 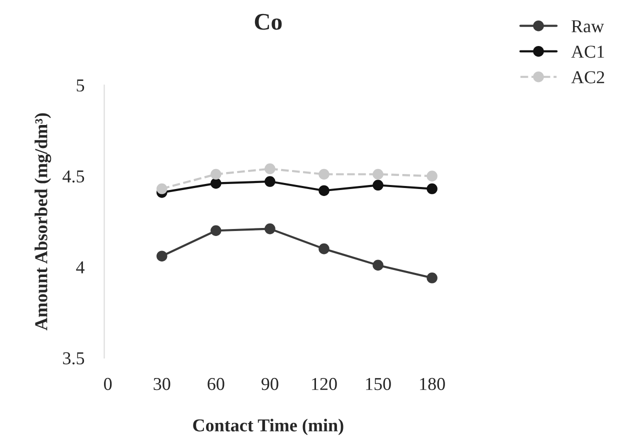 I want to click on x-tick-label: 120, so click(x=324, y=384).